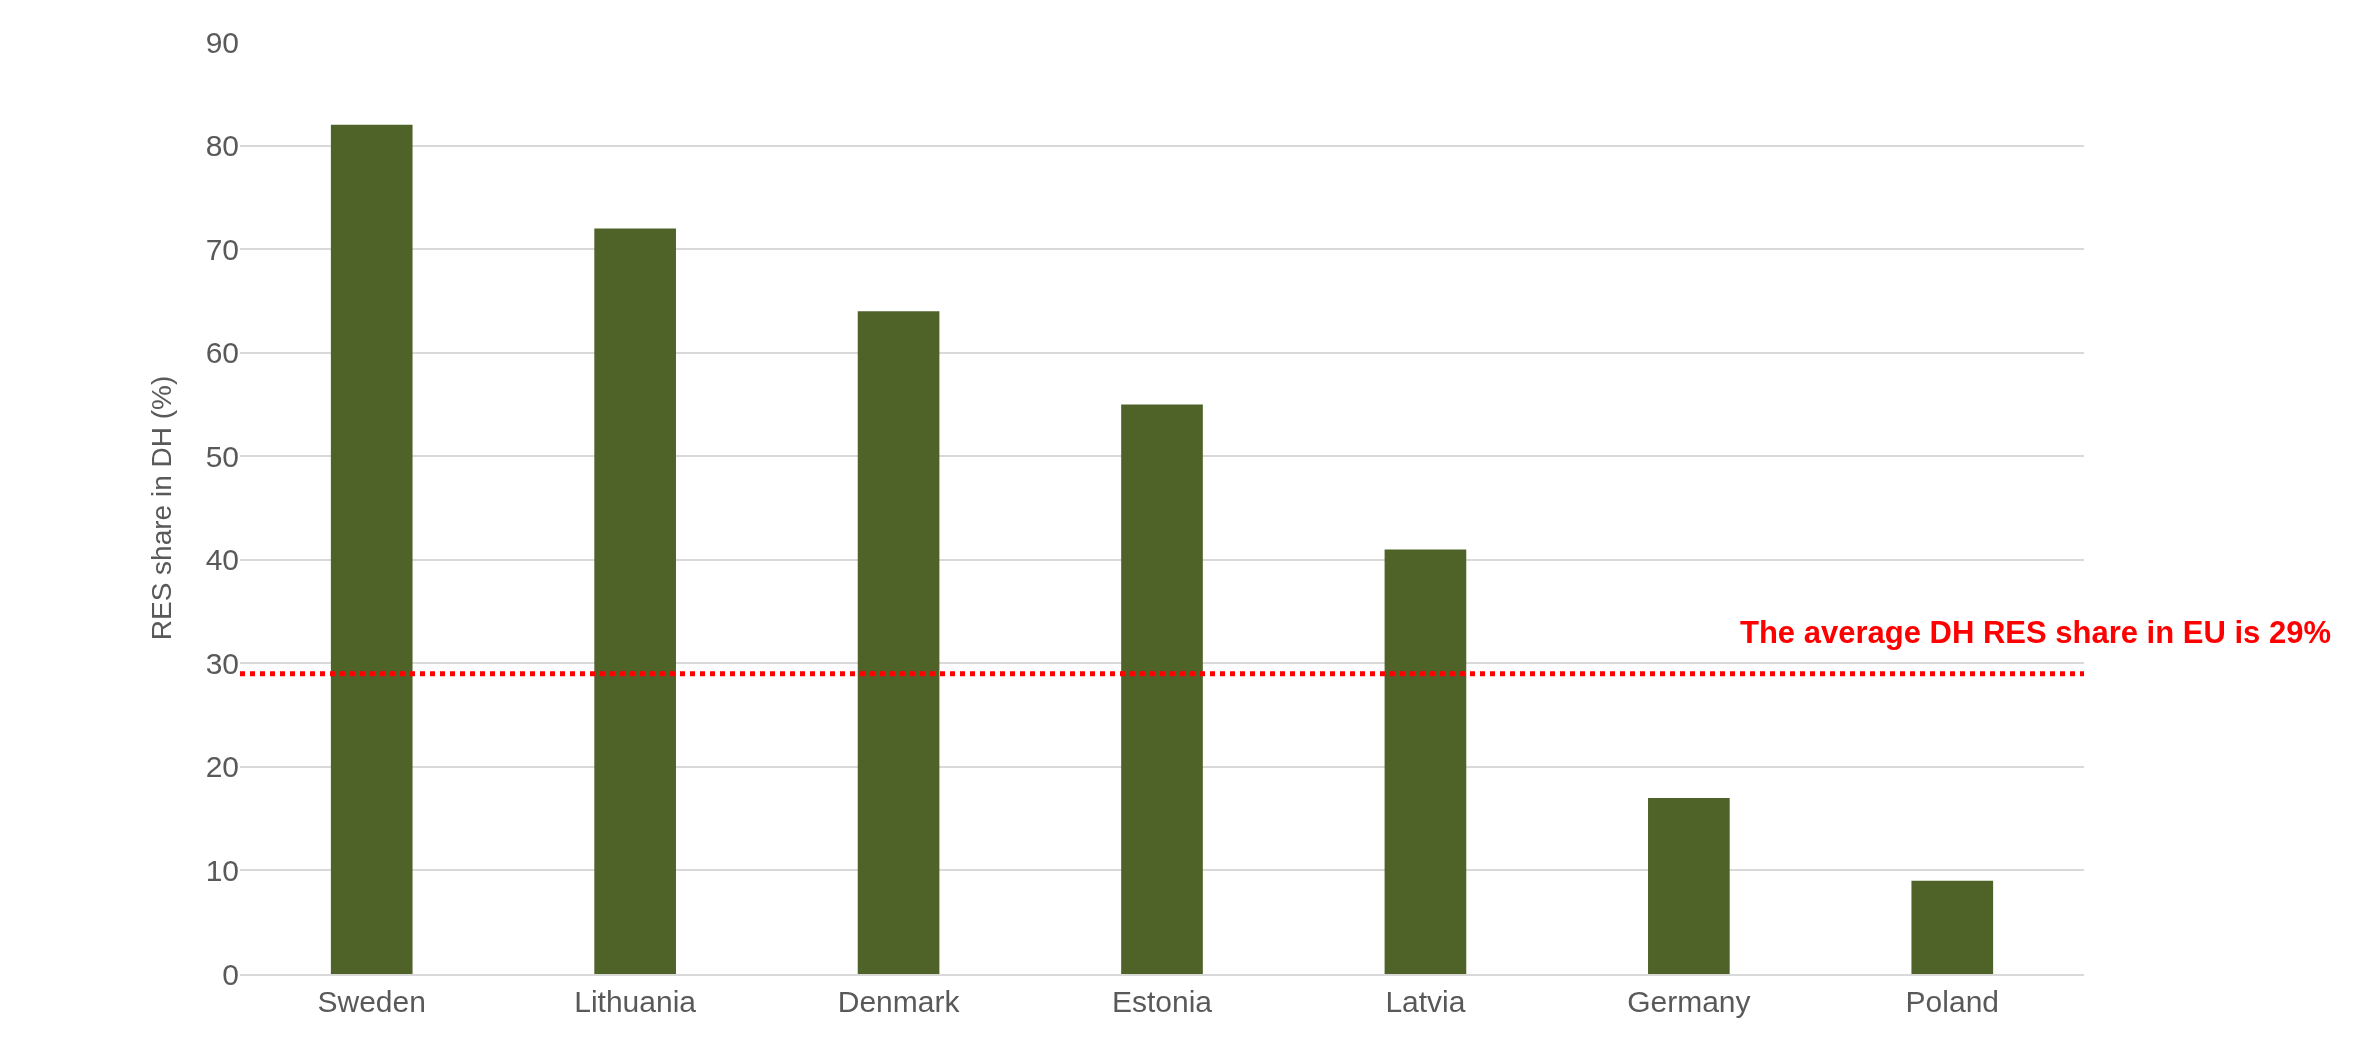  Describe the element at coordinates (222, 353) in the screenshot. I see `y-tick-label: 60` at that location.